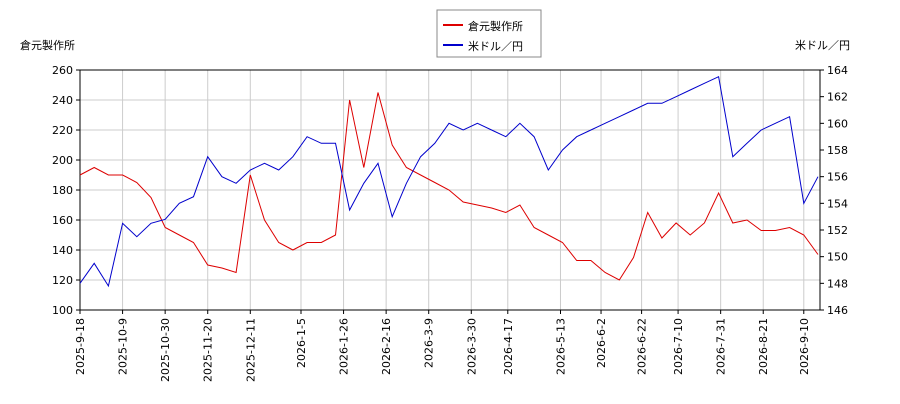 Image resolution: width=900 pixels, height=404 pixels. I want to click on x-tick-label: 2025-11-20, so click(208, 350).